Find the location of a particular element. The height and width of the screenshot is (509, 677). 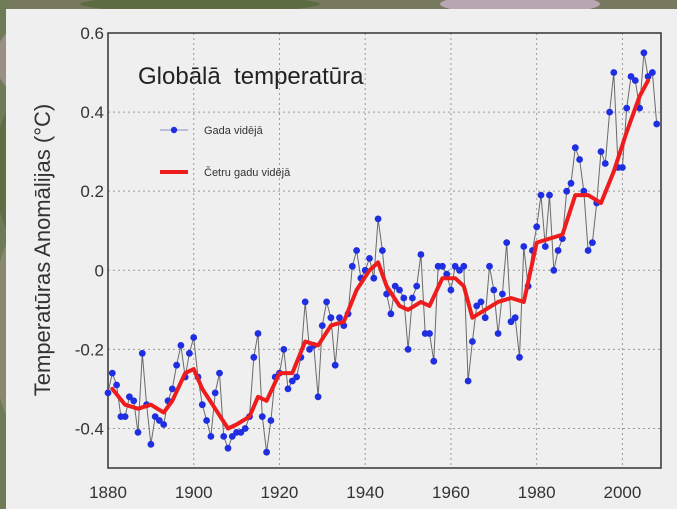

legend-annual-label: Gada vidējā is located at coordinates (234, 131).